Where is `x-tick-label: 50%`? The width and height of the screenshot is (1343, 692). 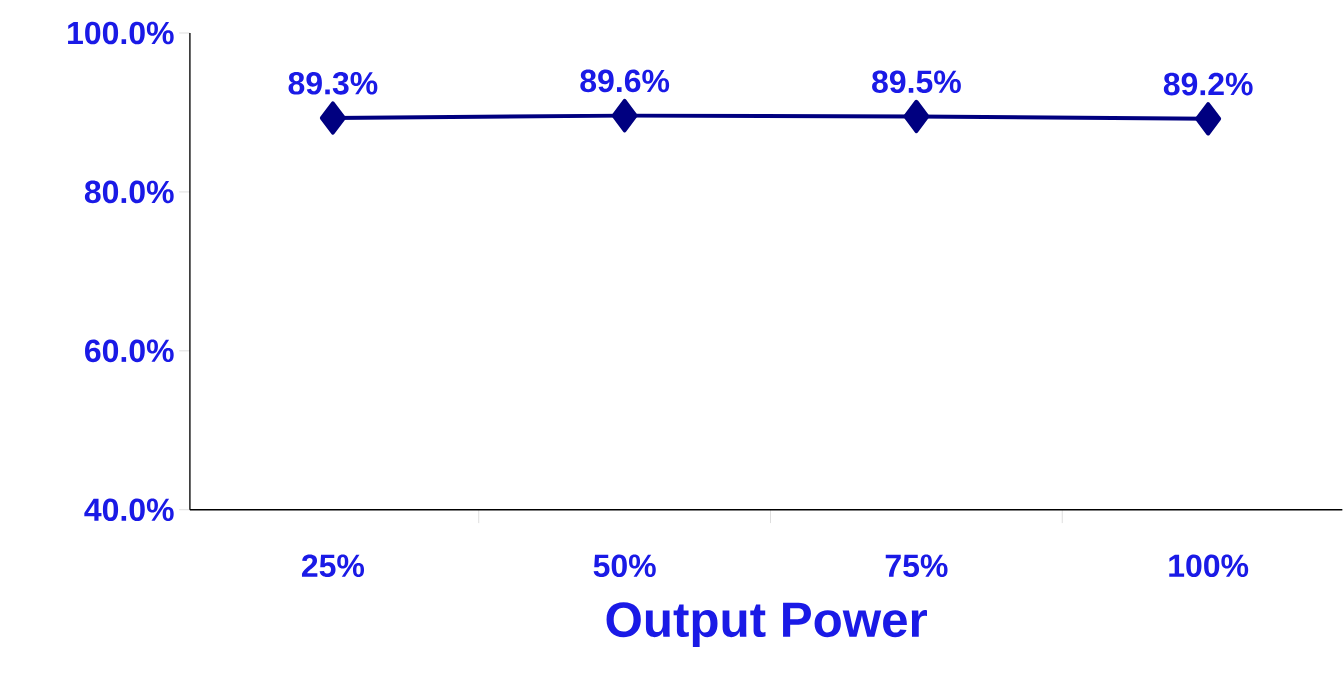 x-tick-label: 50% is located at coordinates (624, 566).